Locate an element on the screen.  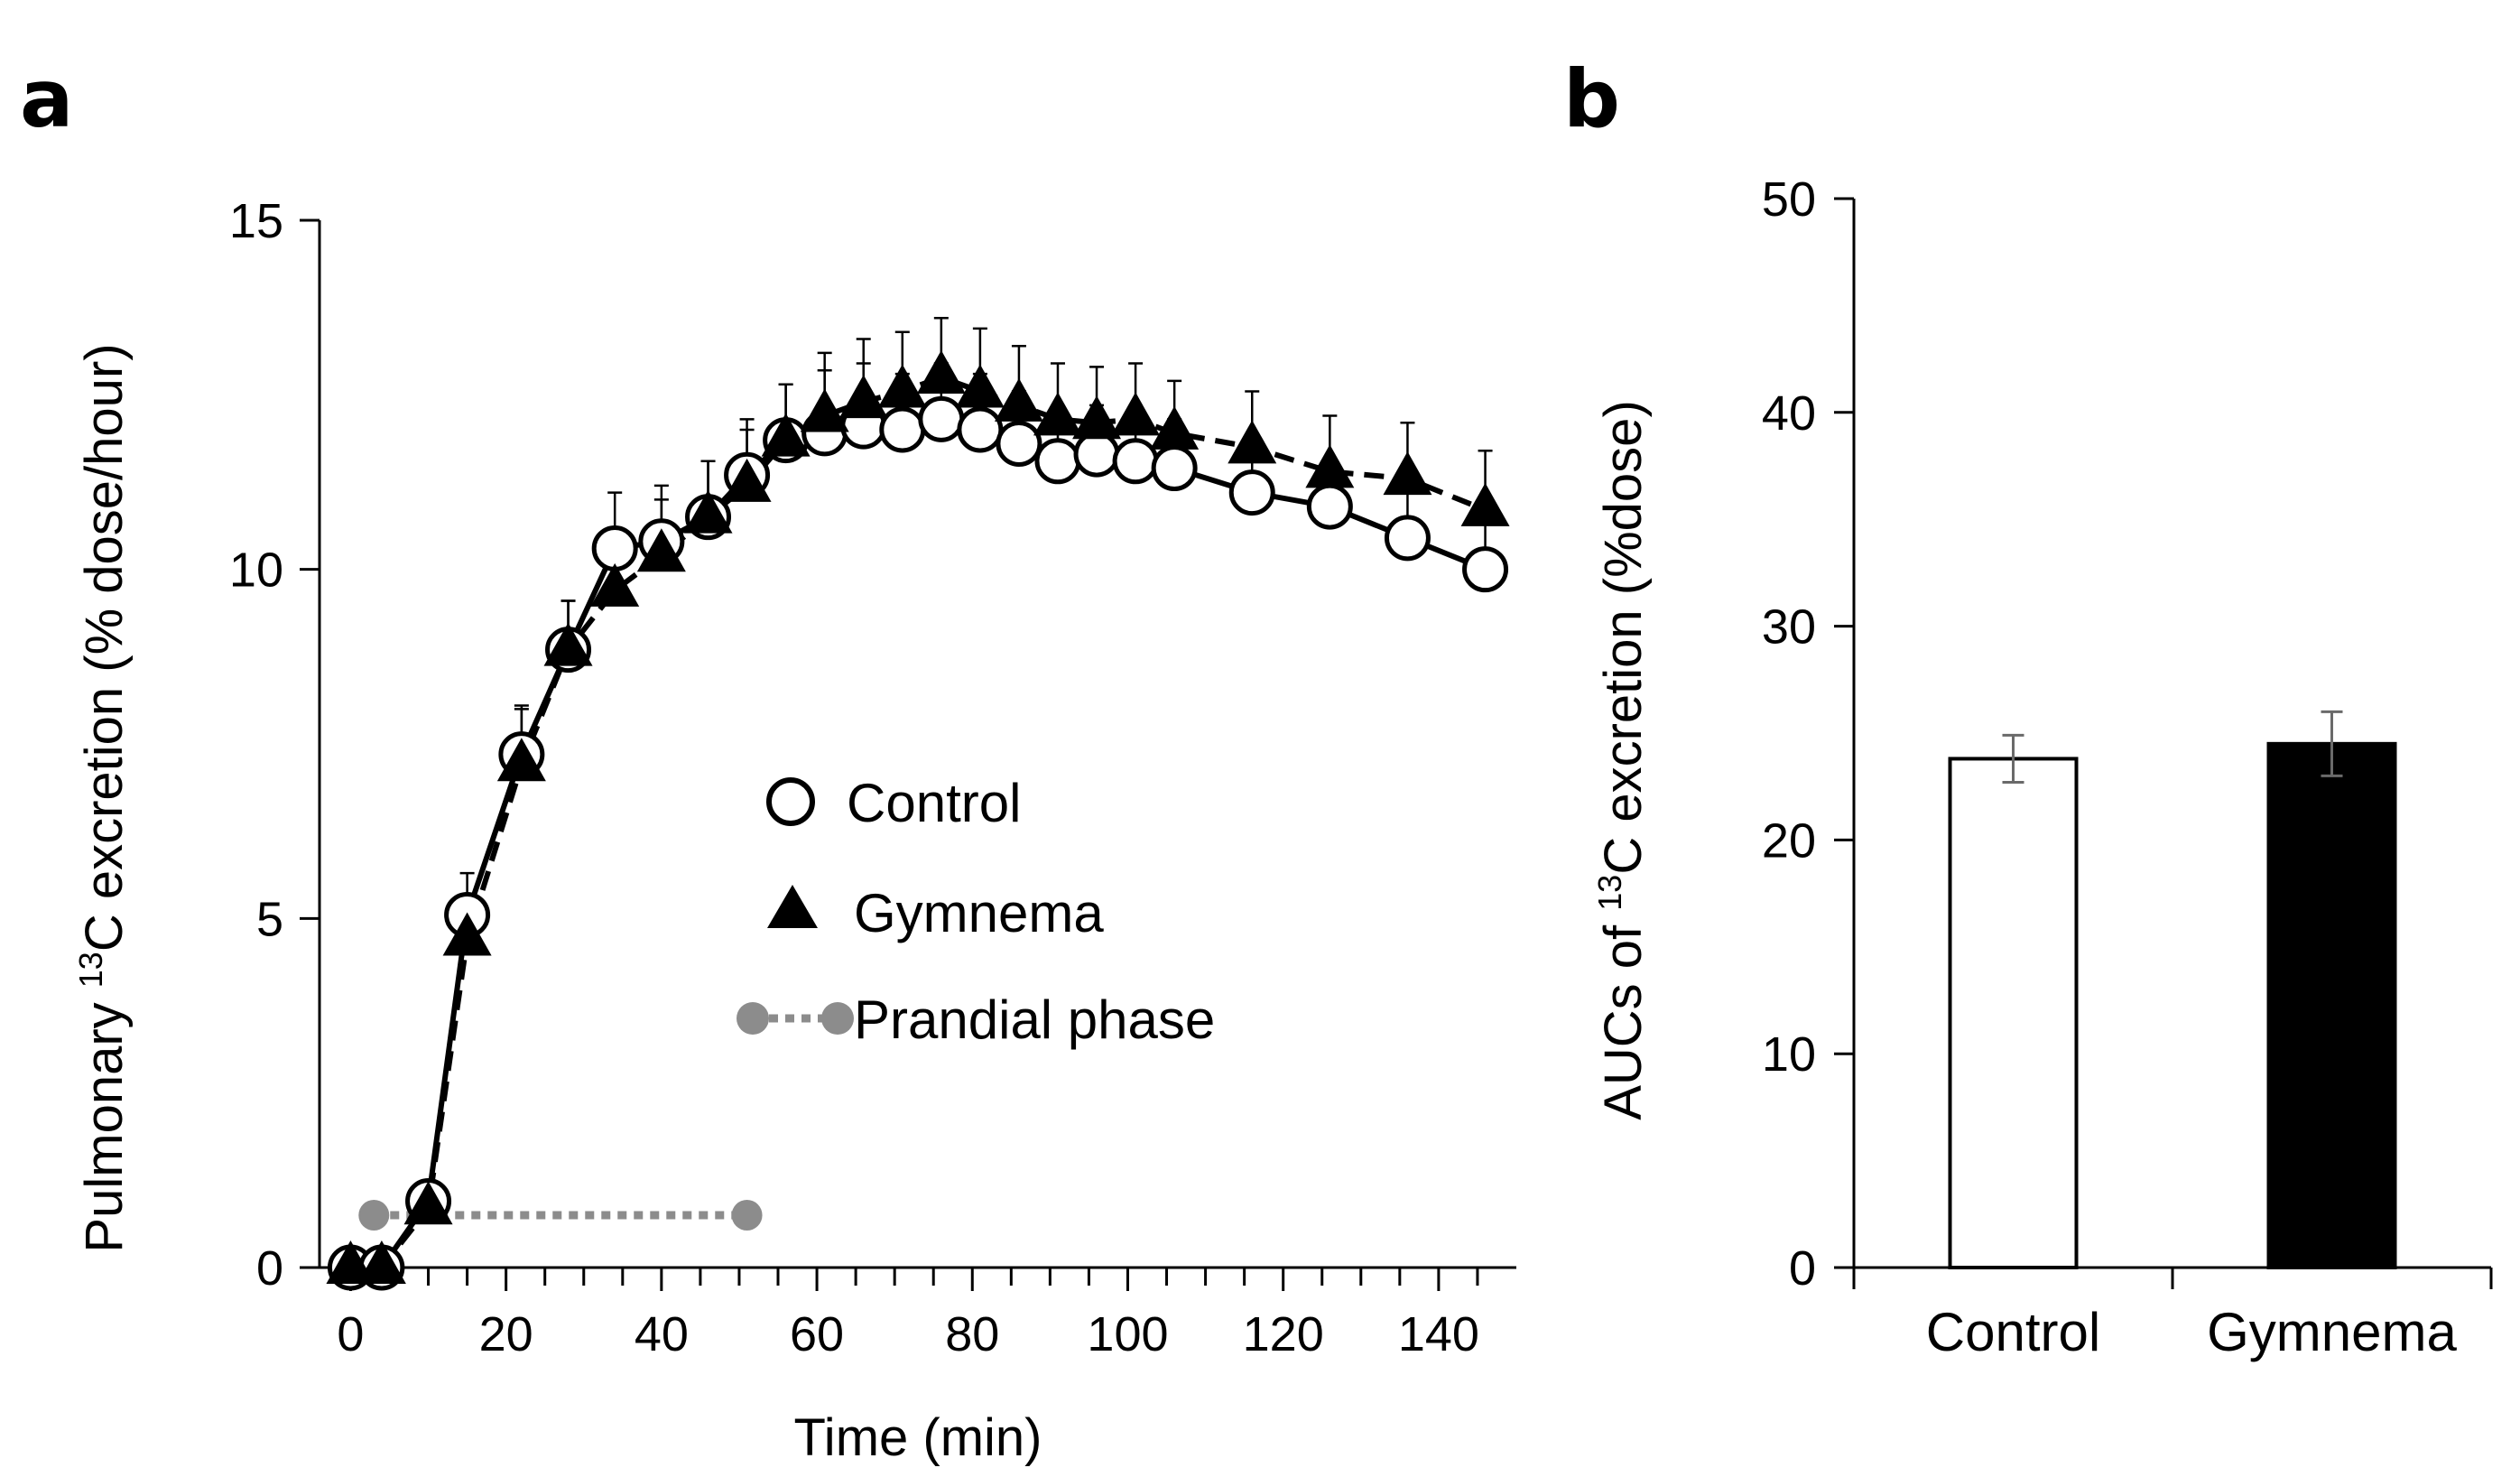
x-tick-label: 120 is located at coordinates (1283, 1334).